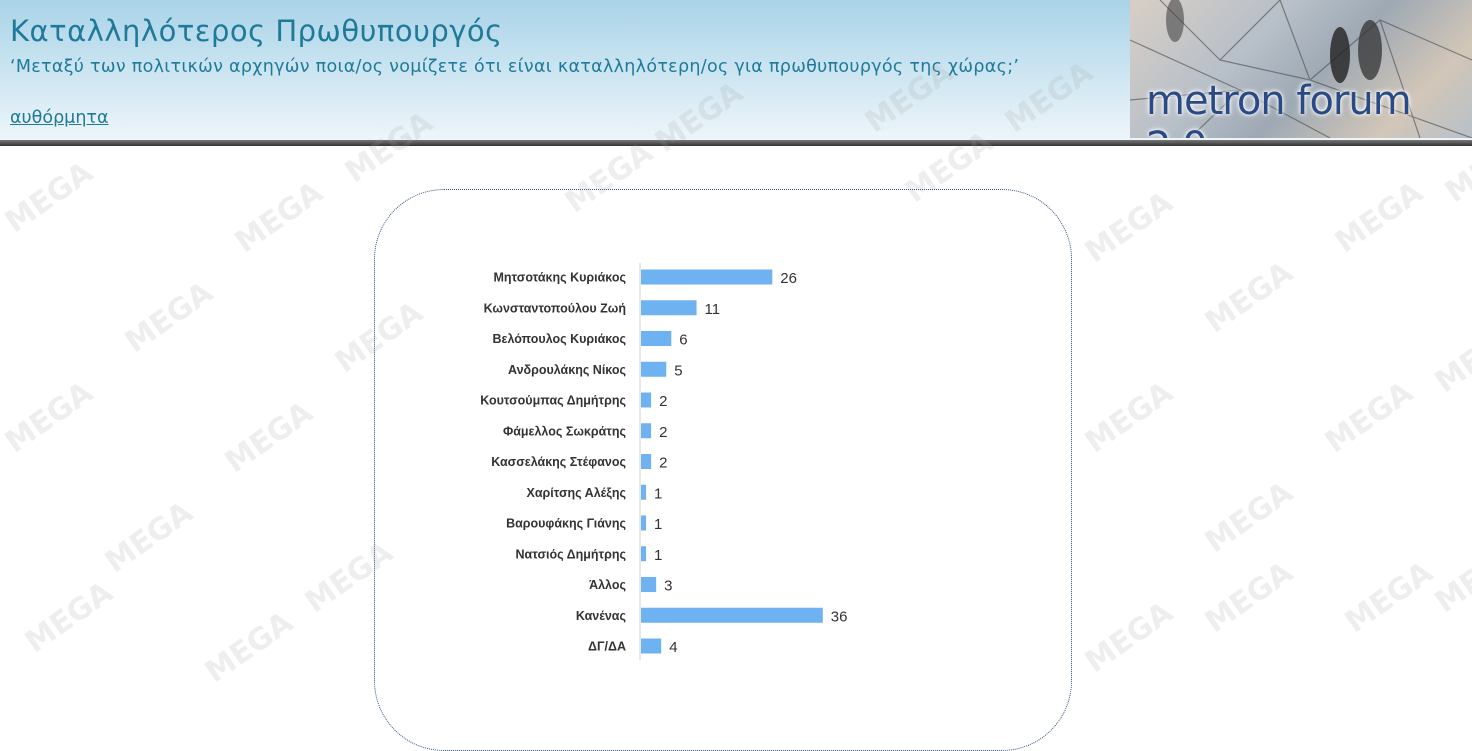 The width and height of the screenshot is (1472, 751). I want to click on category-label: Άλλος, so click(607, 585).